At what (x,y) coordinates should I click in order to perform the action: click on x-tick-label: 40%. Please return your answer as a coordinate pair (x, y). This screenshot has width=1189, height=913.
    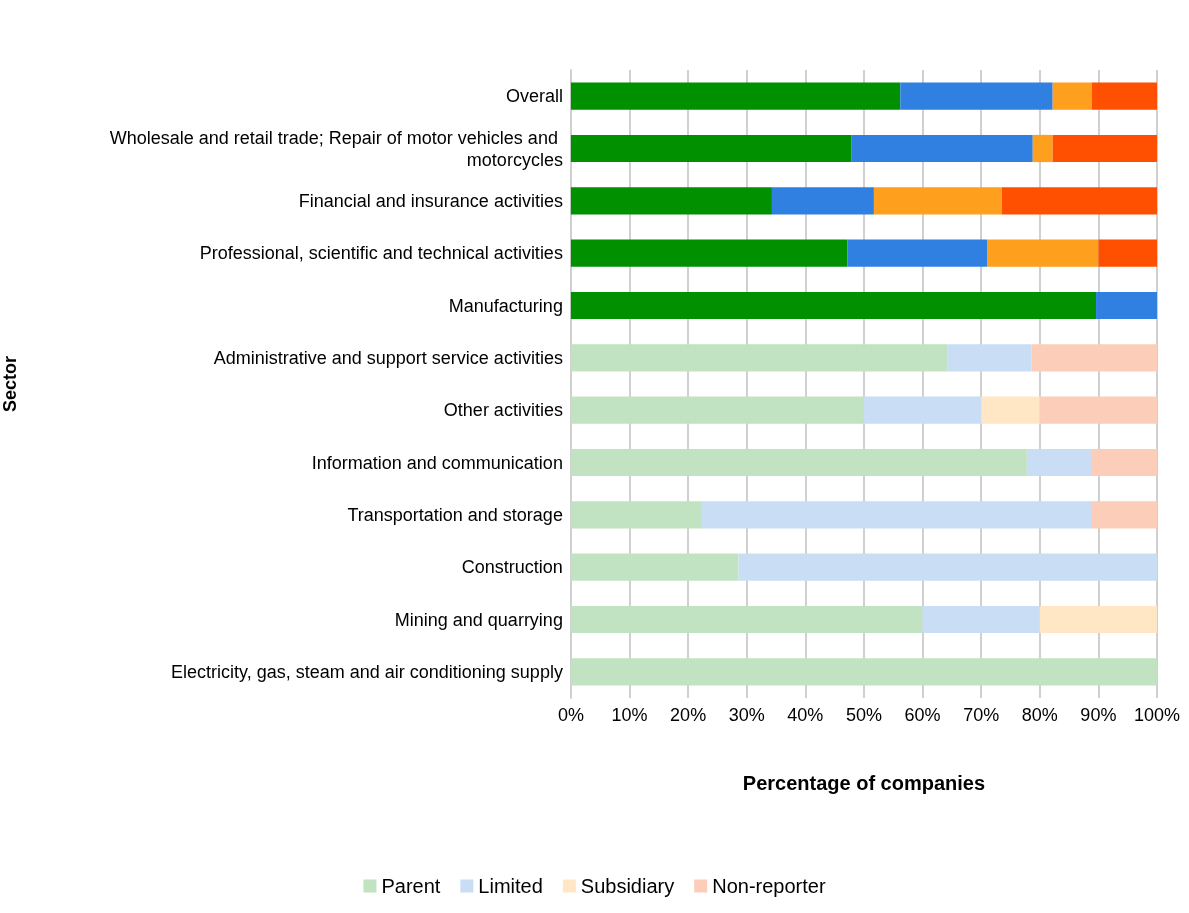
    Looking at the image, I should click on (805, 715).